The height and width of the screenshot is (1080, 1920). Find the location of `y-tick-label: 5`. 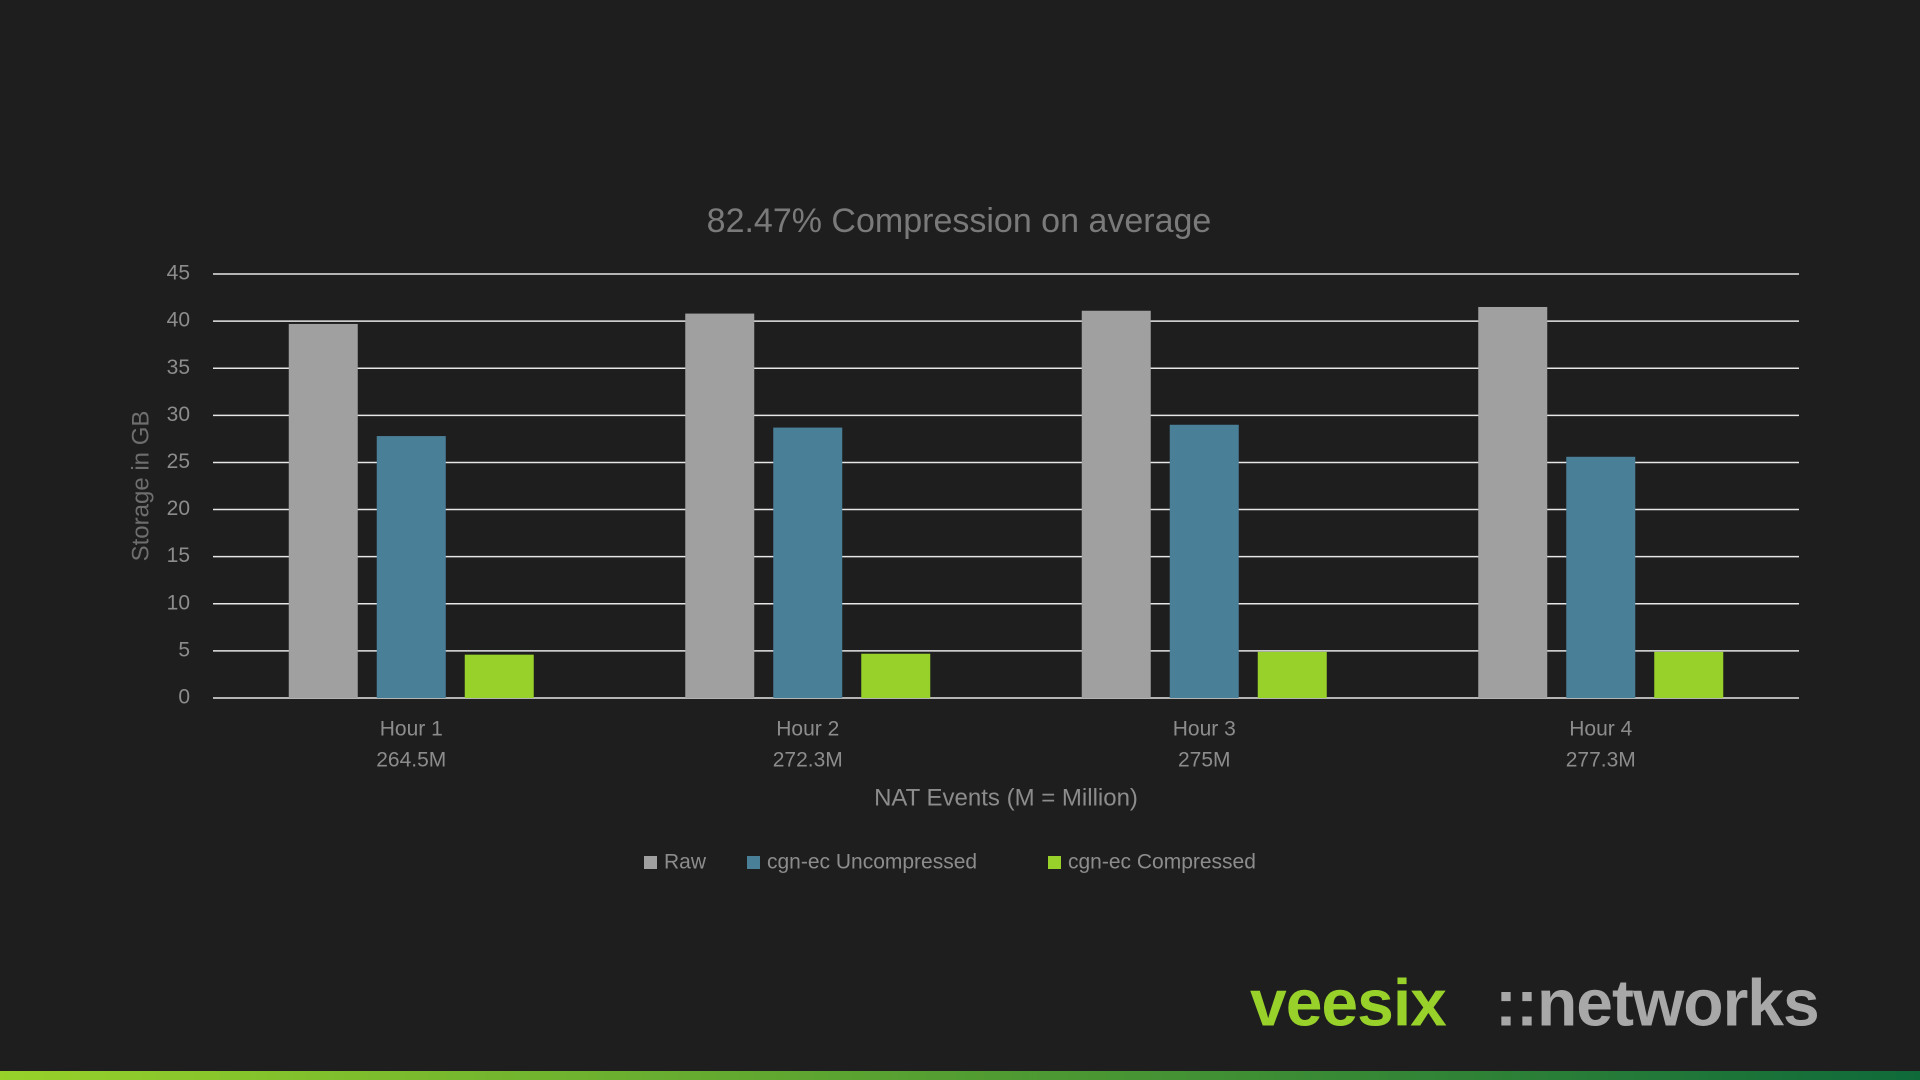

y-tick-label: 5 is located at coordinates (184, 649).